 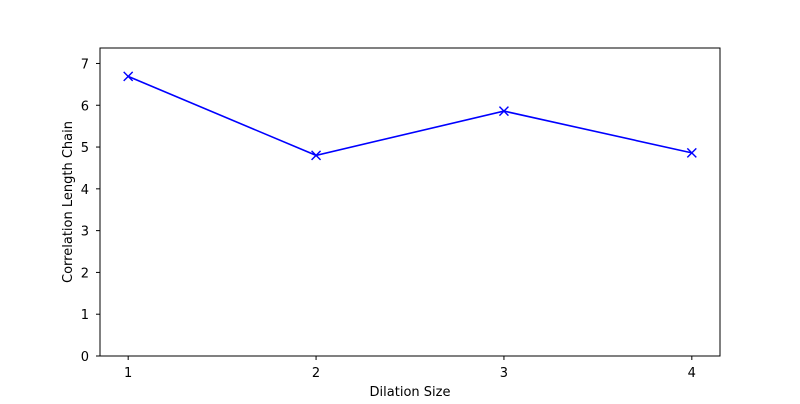 What do you see at coordinates (85, 64) in the screenshot?
I see `y-tick-label-8: 7` at bounding box center [85, 64].